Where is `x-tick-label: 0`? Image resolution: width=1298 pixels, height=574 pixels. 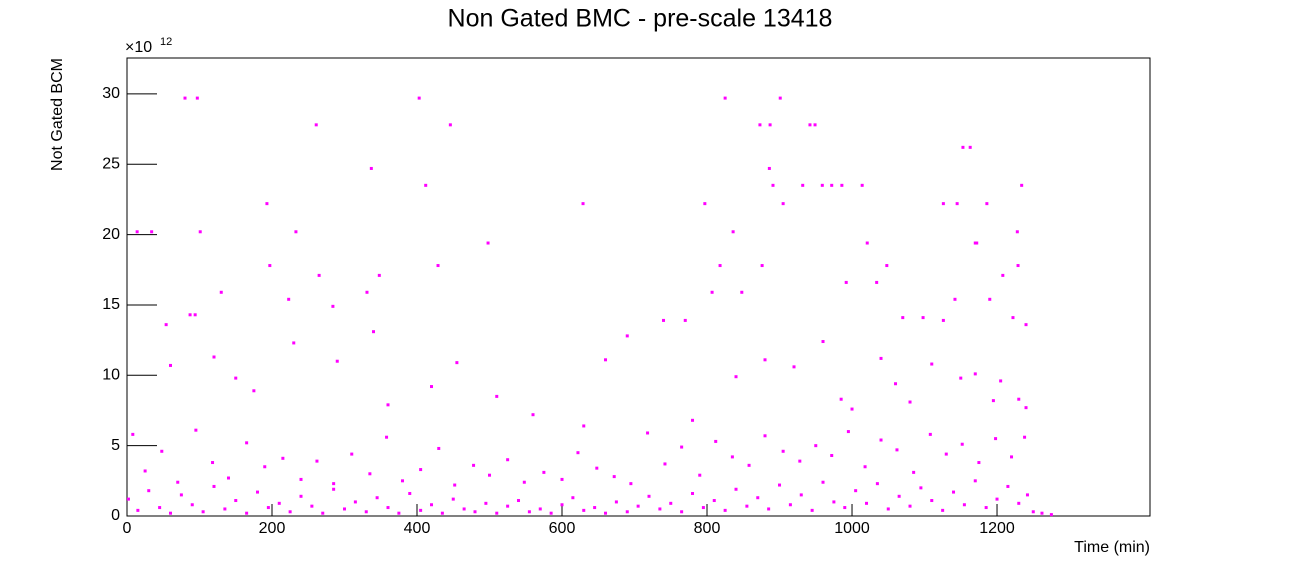
x-tick-label: 0 is located at coordinates (127, 528).